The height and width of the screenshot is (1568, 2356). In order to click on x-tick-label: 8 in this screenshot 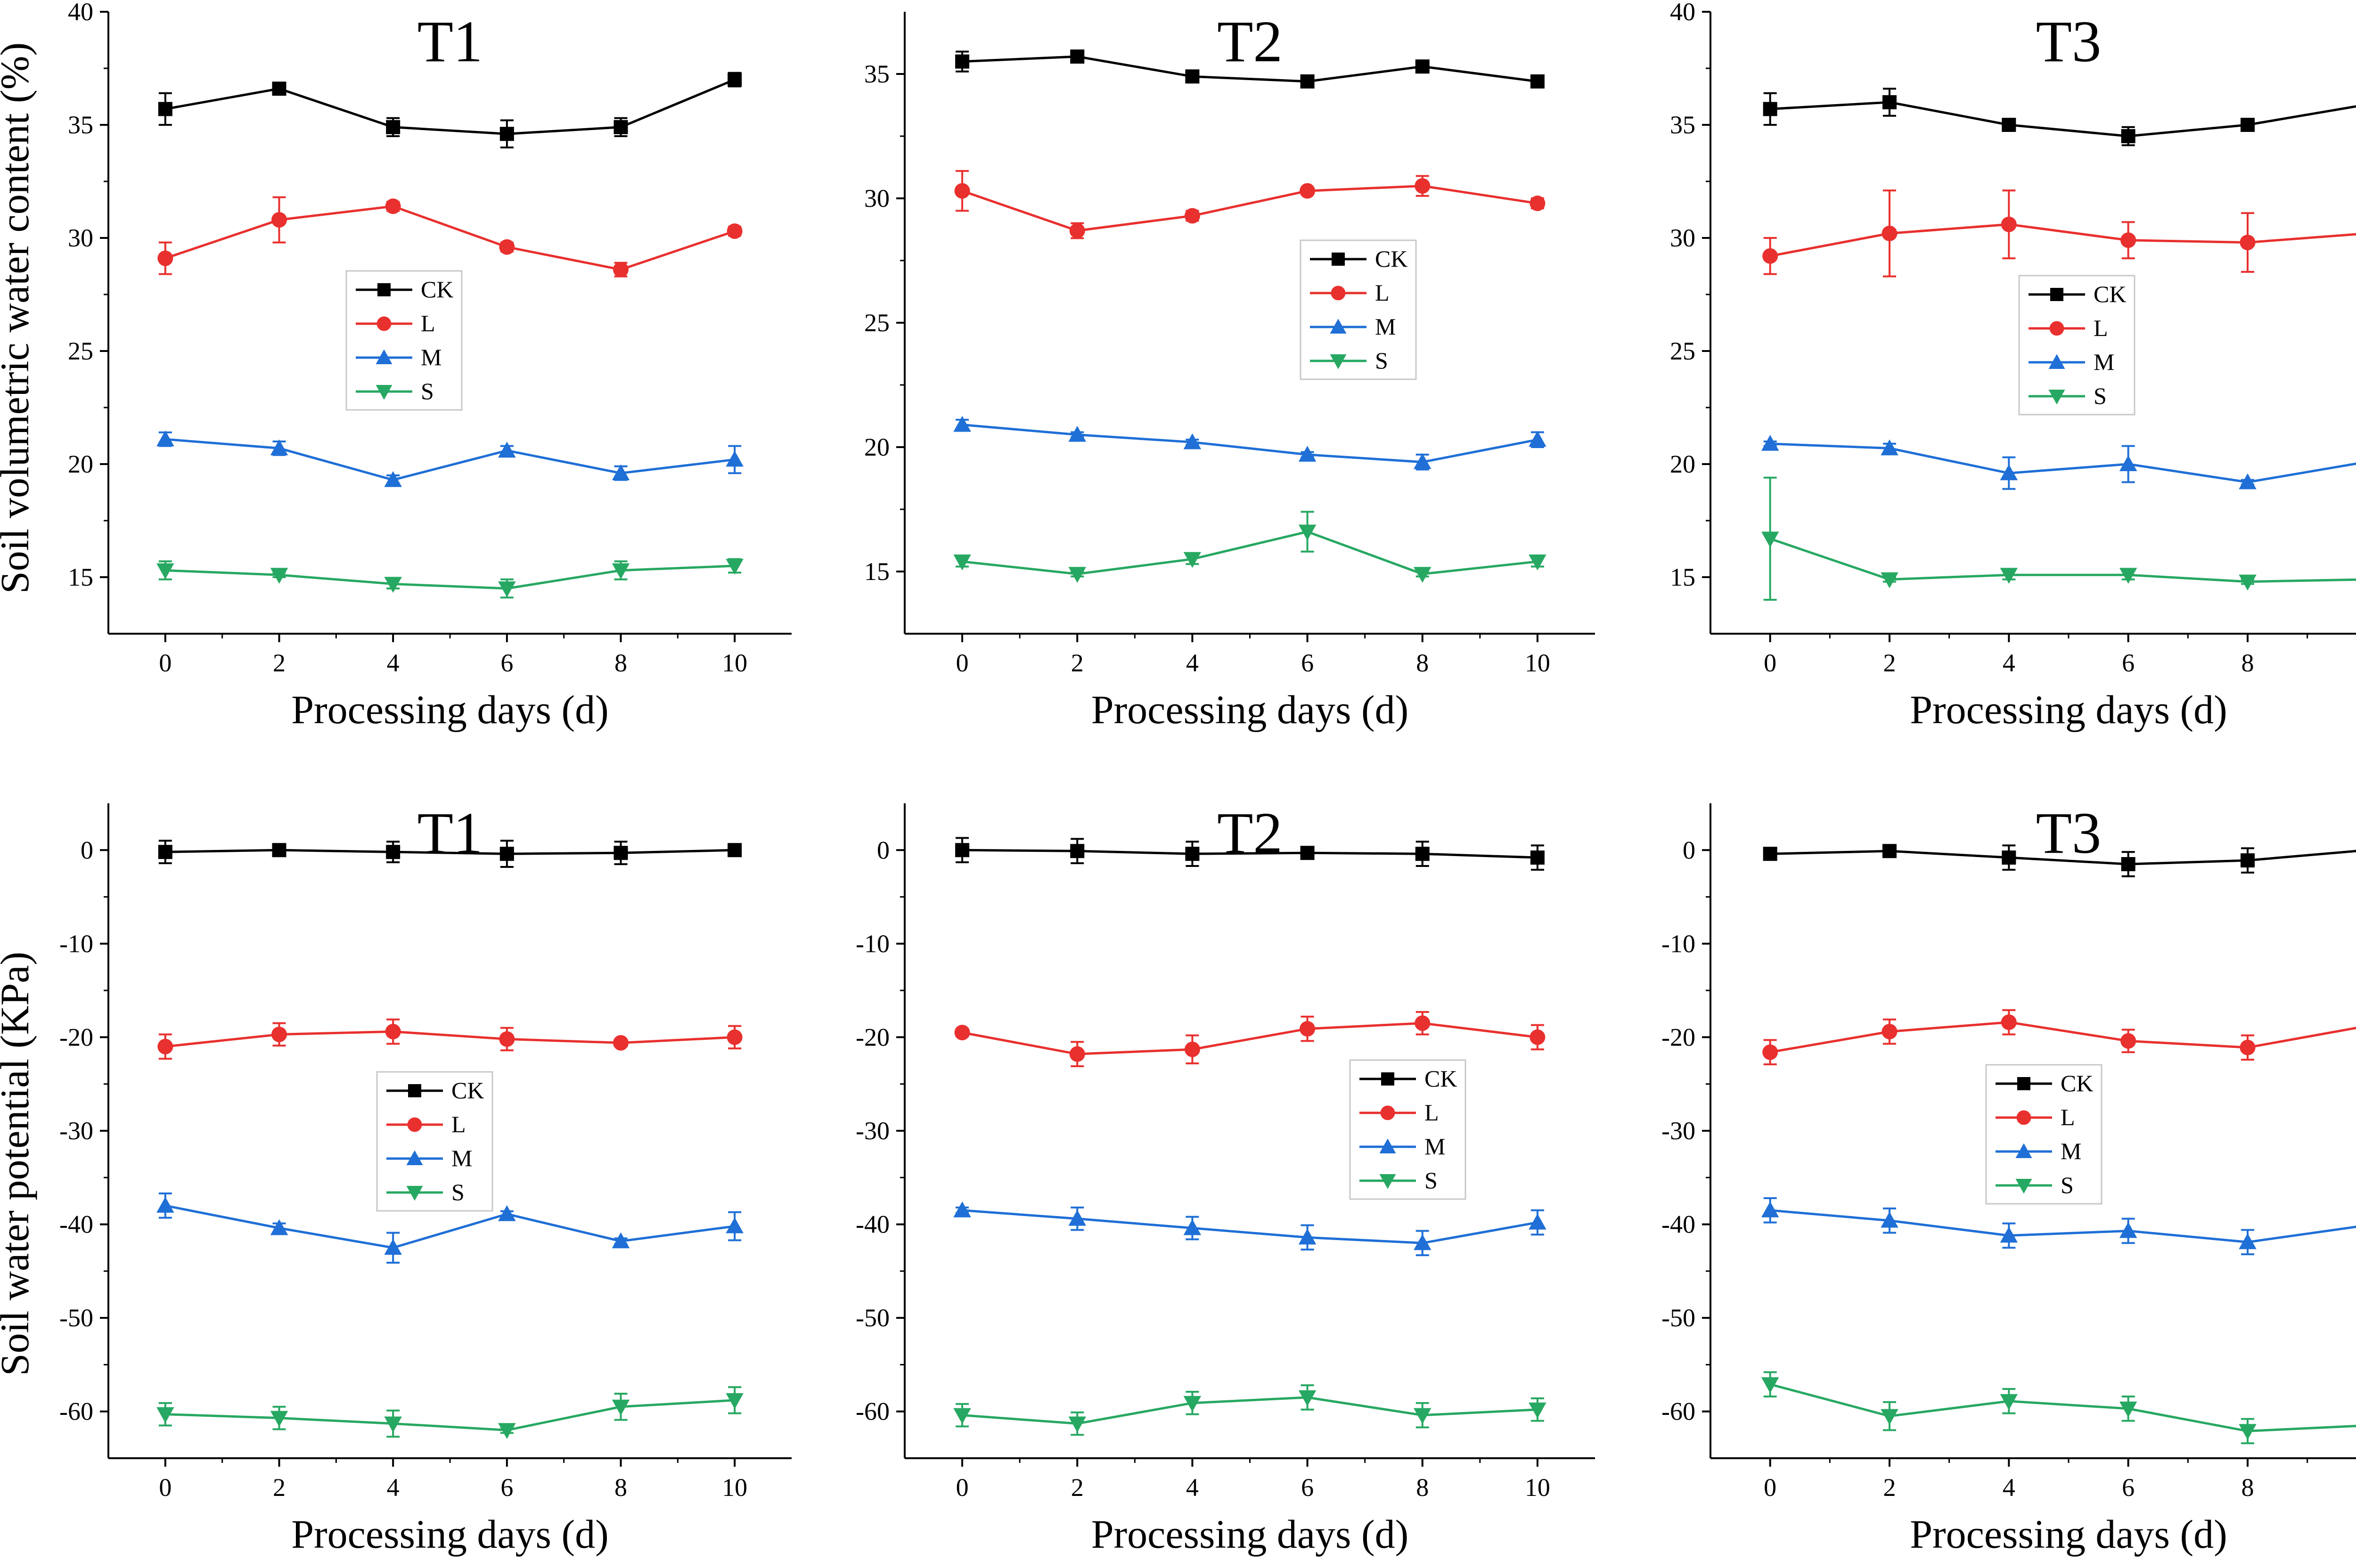, I will do `click(620, 1487)`.